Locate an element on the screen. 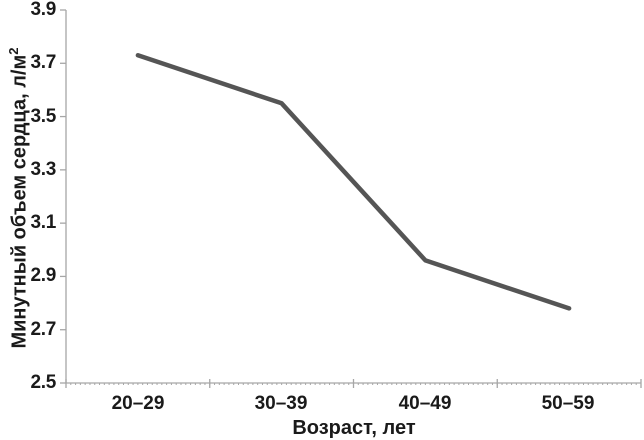 Image resolution: width=644 pixels, height=440 pixels. y-tick-label: 3.1 is located at coordinates (43, 222).